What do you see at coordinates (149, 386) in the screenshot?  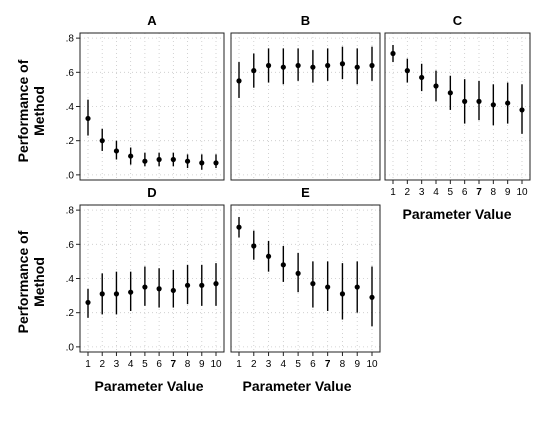 I see `x-axis-title-panel-d: Parameter Value` at bounding box center [149, 386].